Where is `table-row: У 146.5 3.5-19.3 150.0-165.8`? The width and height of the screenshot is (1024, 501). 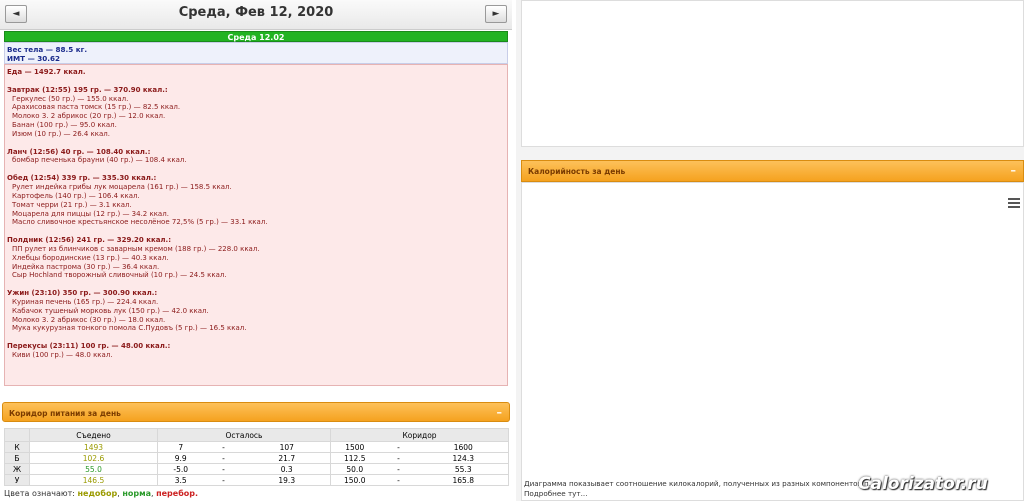
table-row: У 146.5 3.5-19.3 150.0-165.8 is located at coordinates (257, 480).